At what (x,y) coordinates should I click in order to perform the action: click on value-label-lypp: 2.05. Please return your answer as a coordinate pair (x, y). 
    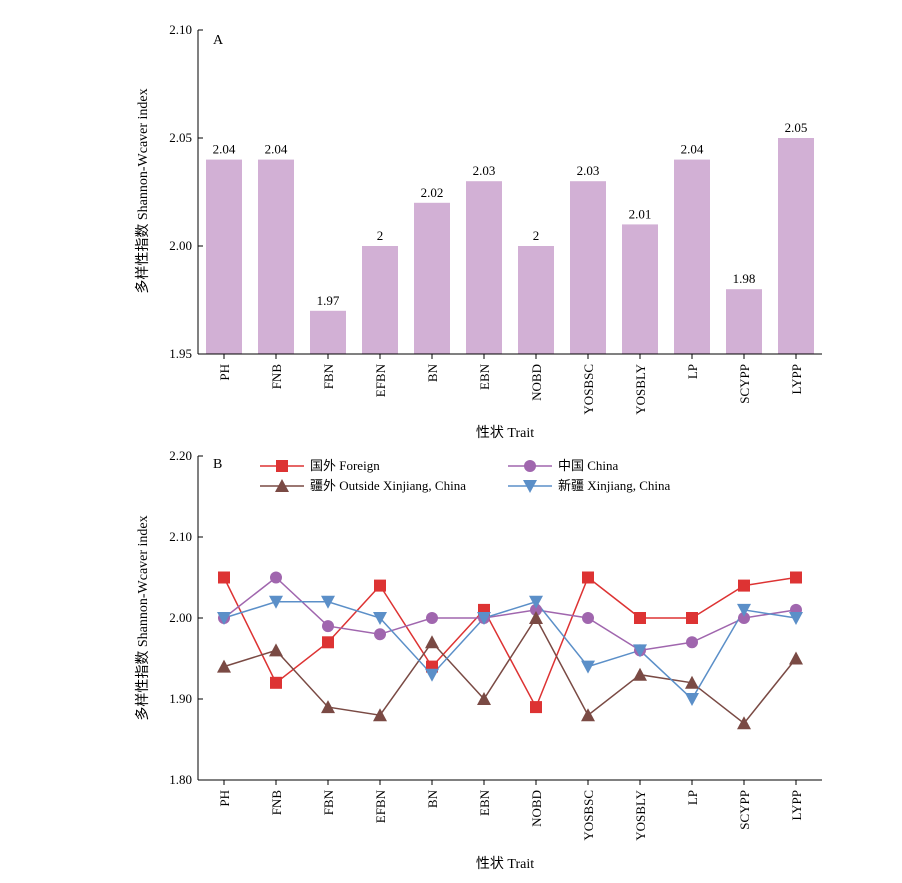
    Looking at the image, I should click on (796, 127).